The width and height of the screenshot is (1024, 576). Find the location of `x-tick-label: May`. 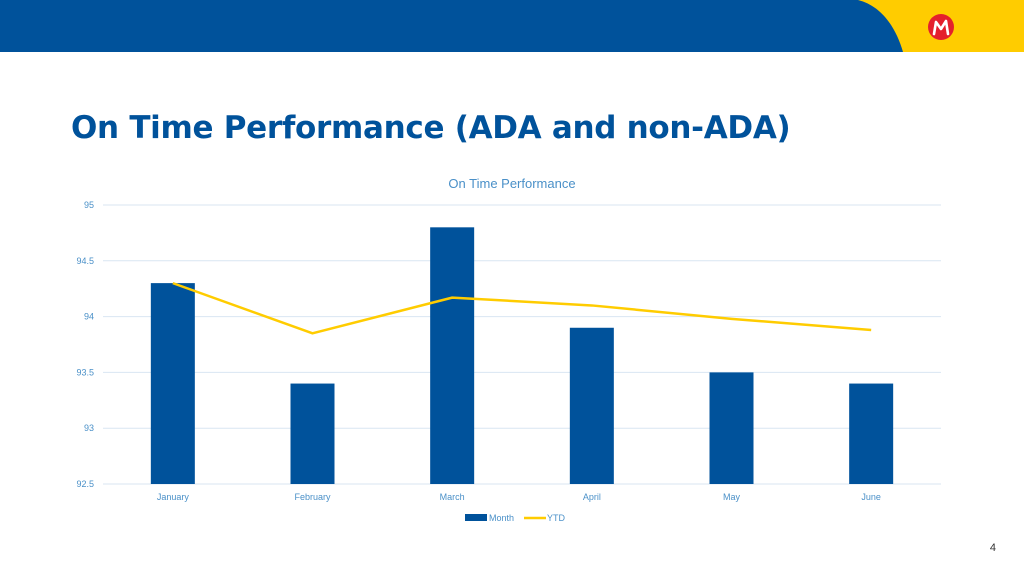

x-tick-label: May is located at coordinates (732, 497).